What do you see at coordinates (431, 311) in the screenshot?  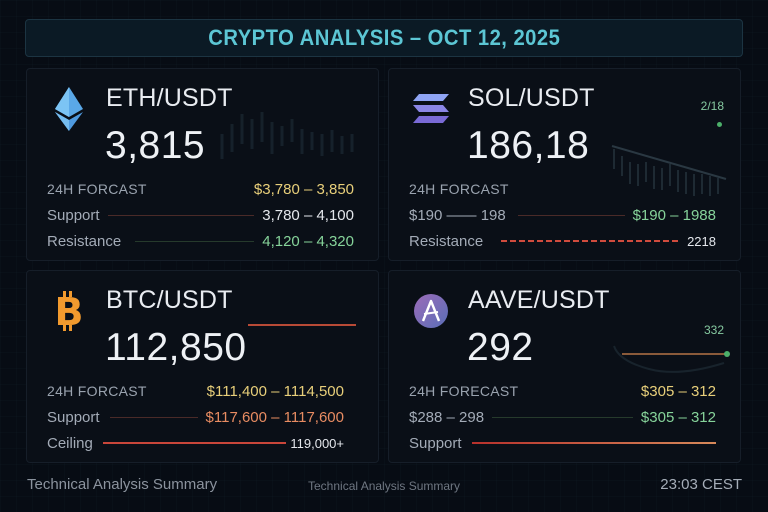 I see `aave-icon` at bounding box center [431, 311].